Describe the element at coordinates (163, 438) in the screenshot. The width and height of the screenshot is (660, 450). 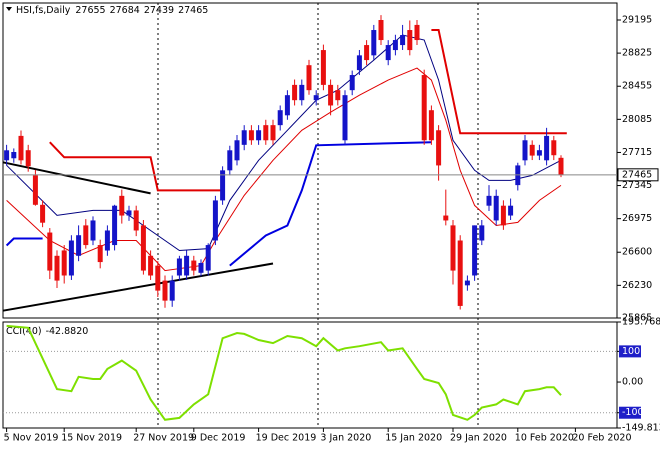
I see `x-tick-label: 27 Nov 2019` at that location.